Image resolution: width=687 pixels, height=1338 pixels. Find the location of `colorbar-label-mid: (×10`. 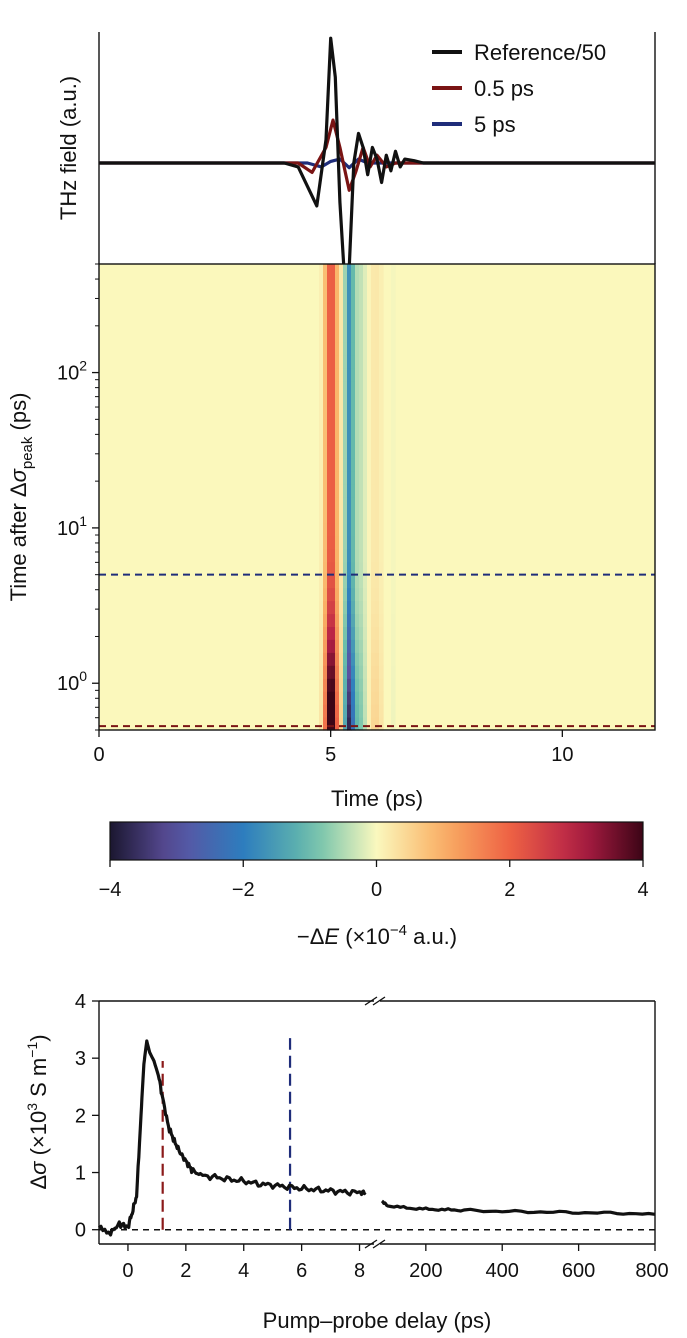

colorbar-label-mid: (×10 is located at coordinates (364, 936).